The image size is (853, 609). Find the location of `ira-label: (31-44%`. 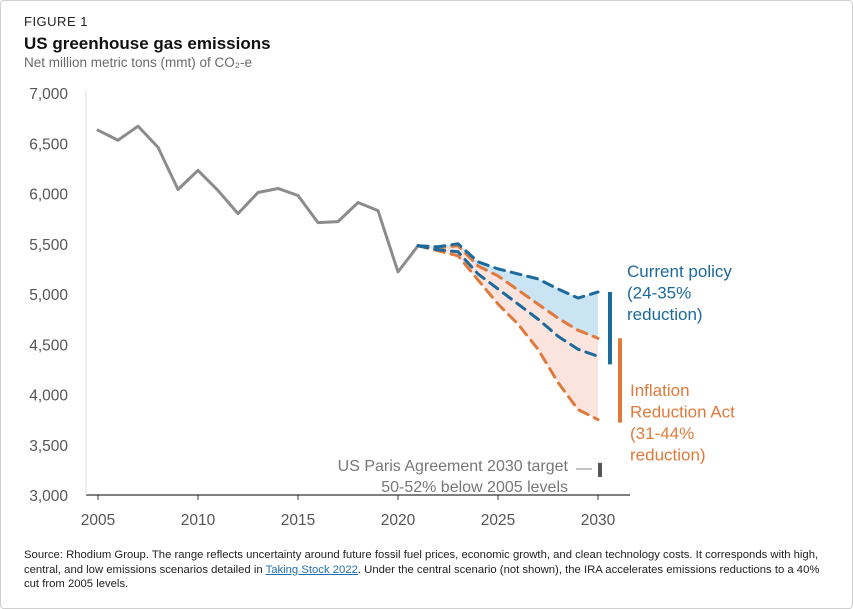

ira-label: (31-44% is located at coordinates (662, 433).